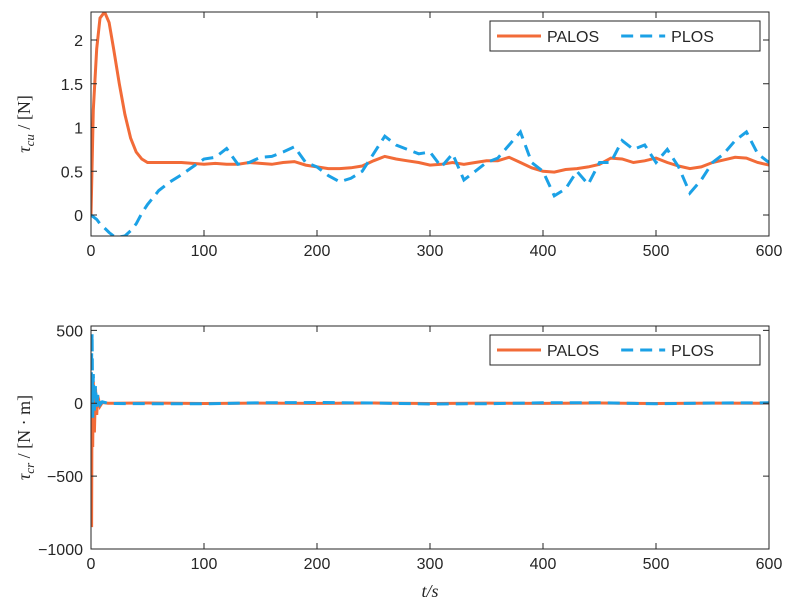 Image resolution: width=793 pixels, height=616 pixels. Describe the element at coordinates (29, 140) in the screenshot. I see `y-axis-label-part: cu` at that location.